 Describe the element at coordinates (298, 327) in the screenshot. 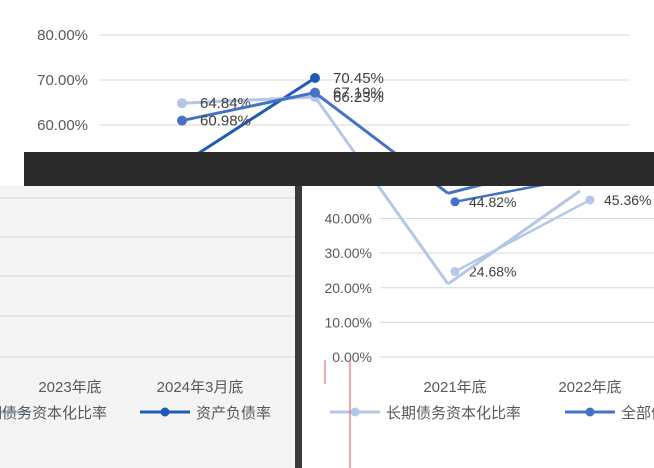

I see `overlay-divider` at that location.